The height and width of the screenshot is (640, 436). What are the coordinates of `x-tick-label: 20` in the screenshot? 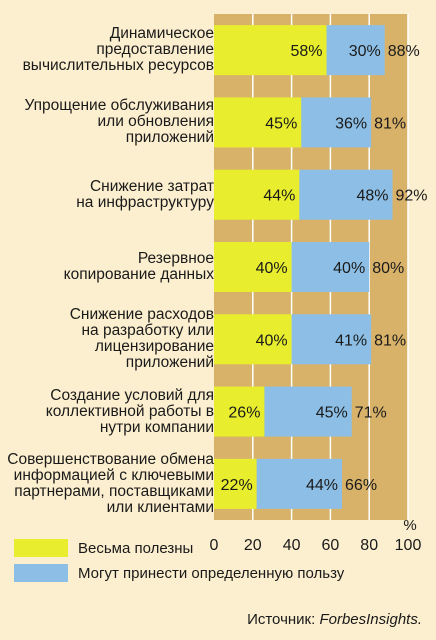 It's located at (253, 545).